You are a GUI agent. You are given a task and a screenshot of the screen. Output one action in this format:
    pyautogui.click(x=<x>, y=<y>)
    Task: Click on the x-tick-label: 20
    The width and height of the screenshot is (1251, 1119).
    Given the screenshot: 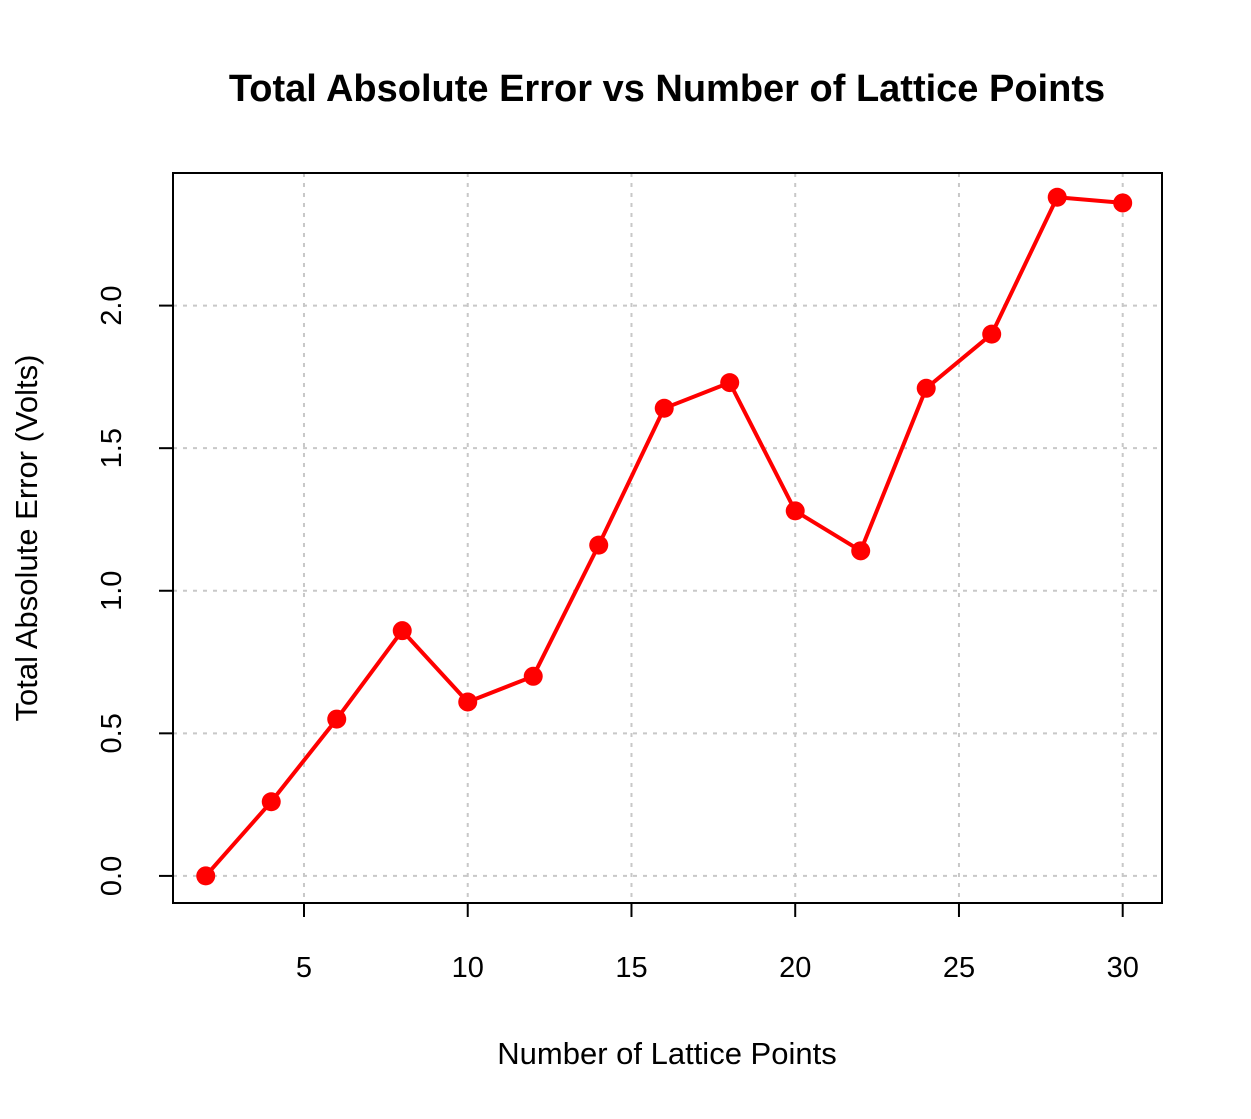 What is the action you would take?
    pyautogui.click(x=795, y=968)
    